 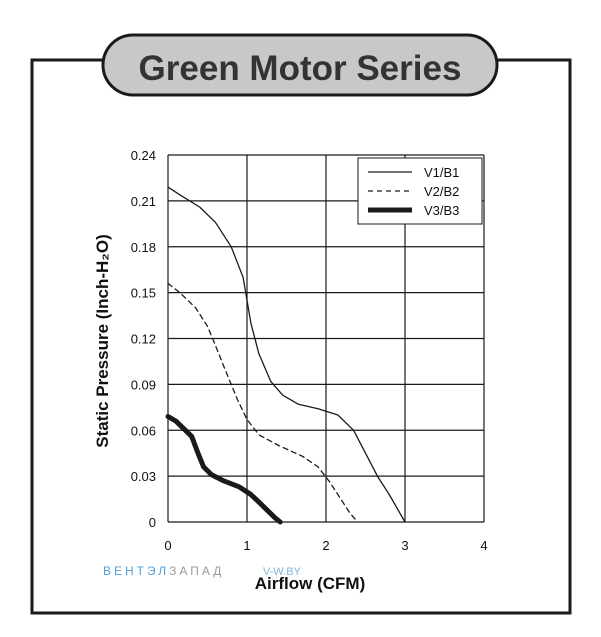 What do you see at coordinates (404, 545) in the screenshot?
I see `x-tick-label: 3` at bounding box center [404, 545].